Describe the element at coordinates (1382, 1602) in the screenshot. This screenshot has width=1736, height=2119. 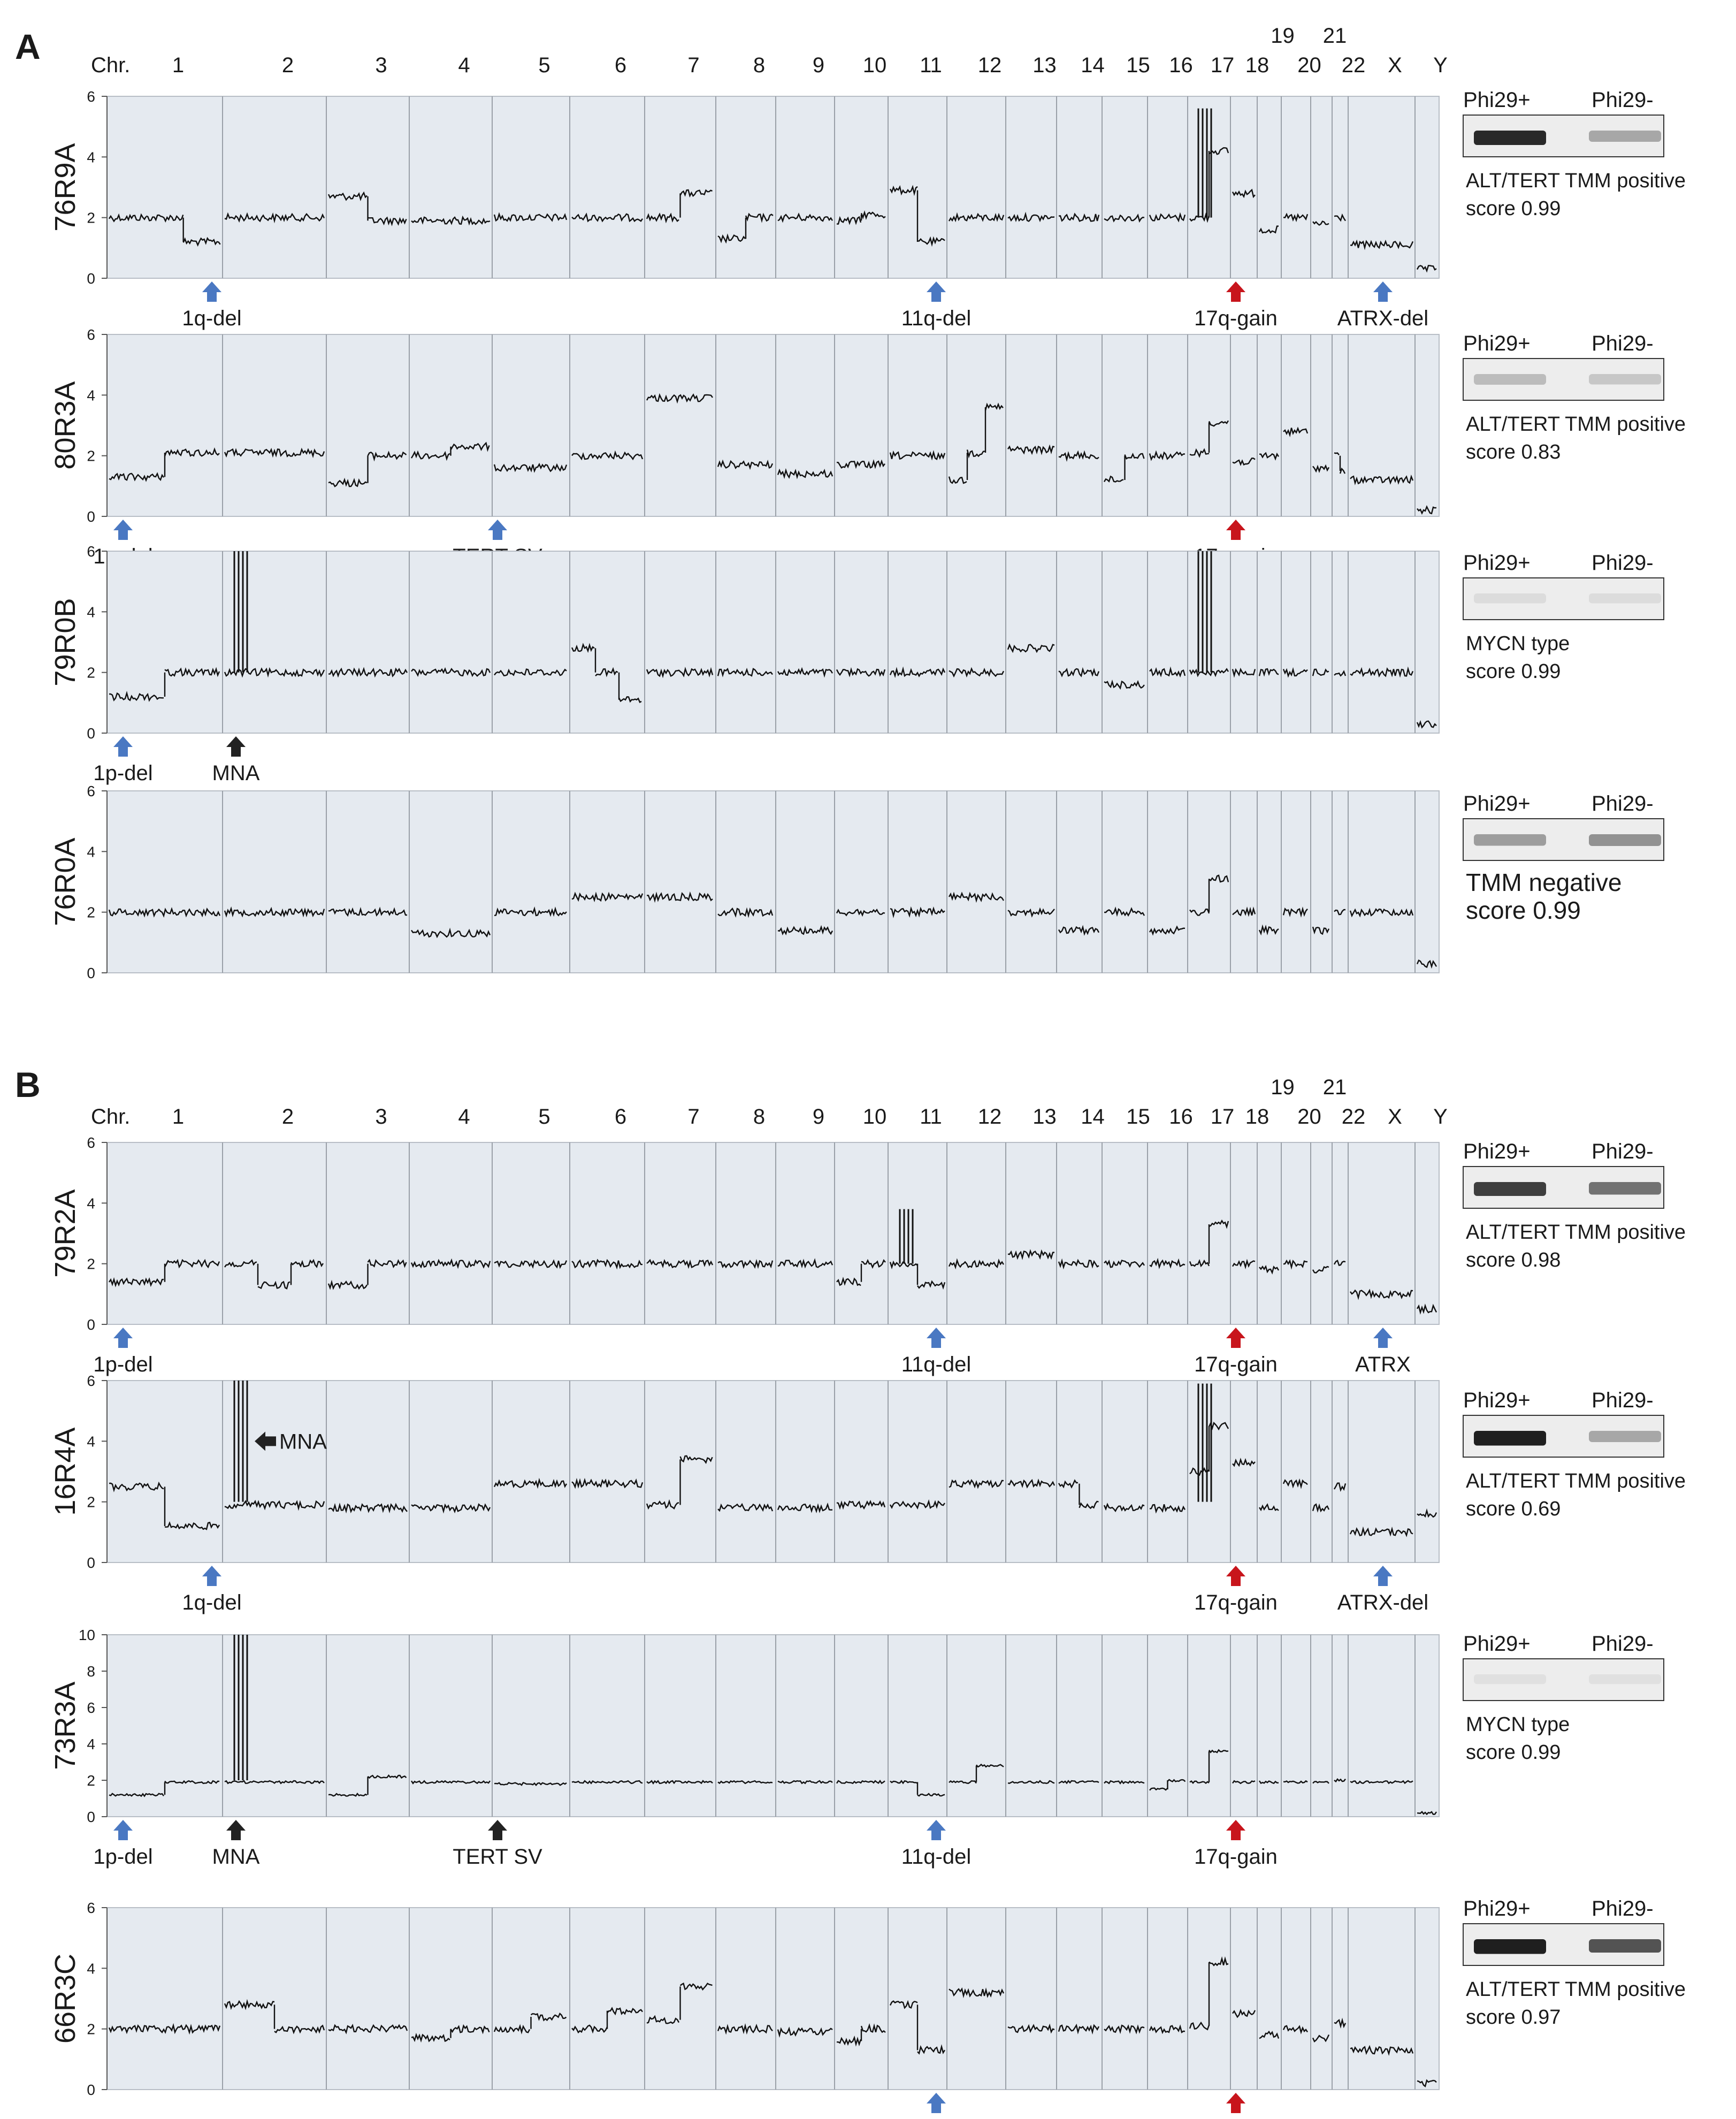
I see `annotation-label: ATRX-del` at that location.